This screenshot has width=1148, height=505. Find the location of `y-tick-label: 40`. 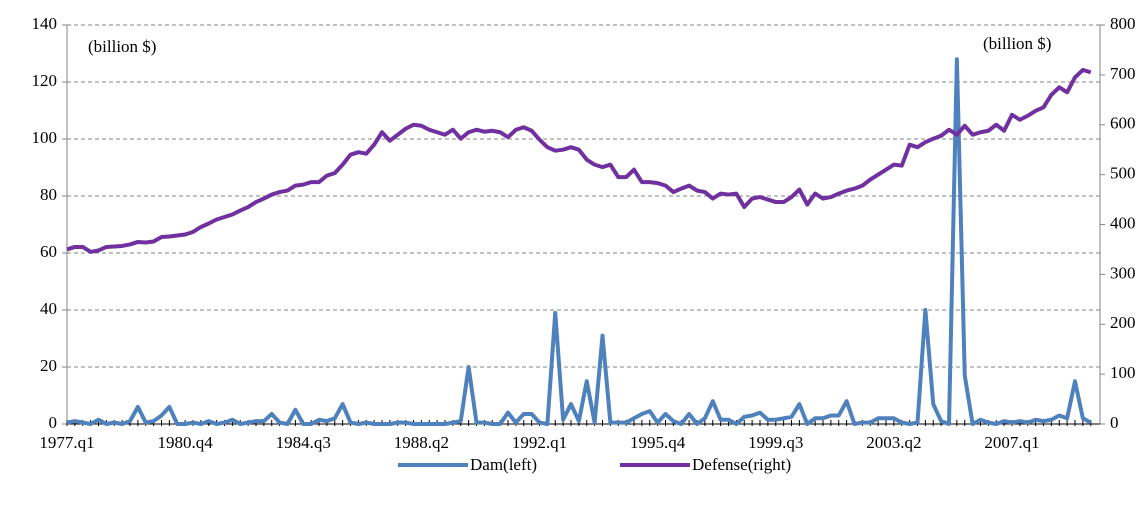

y-tick-label: 40 is located at coordinates (48, 308).